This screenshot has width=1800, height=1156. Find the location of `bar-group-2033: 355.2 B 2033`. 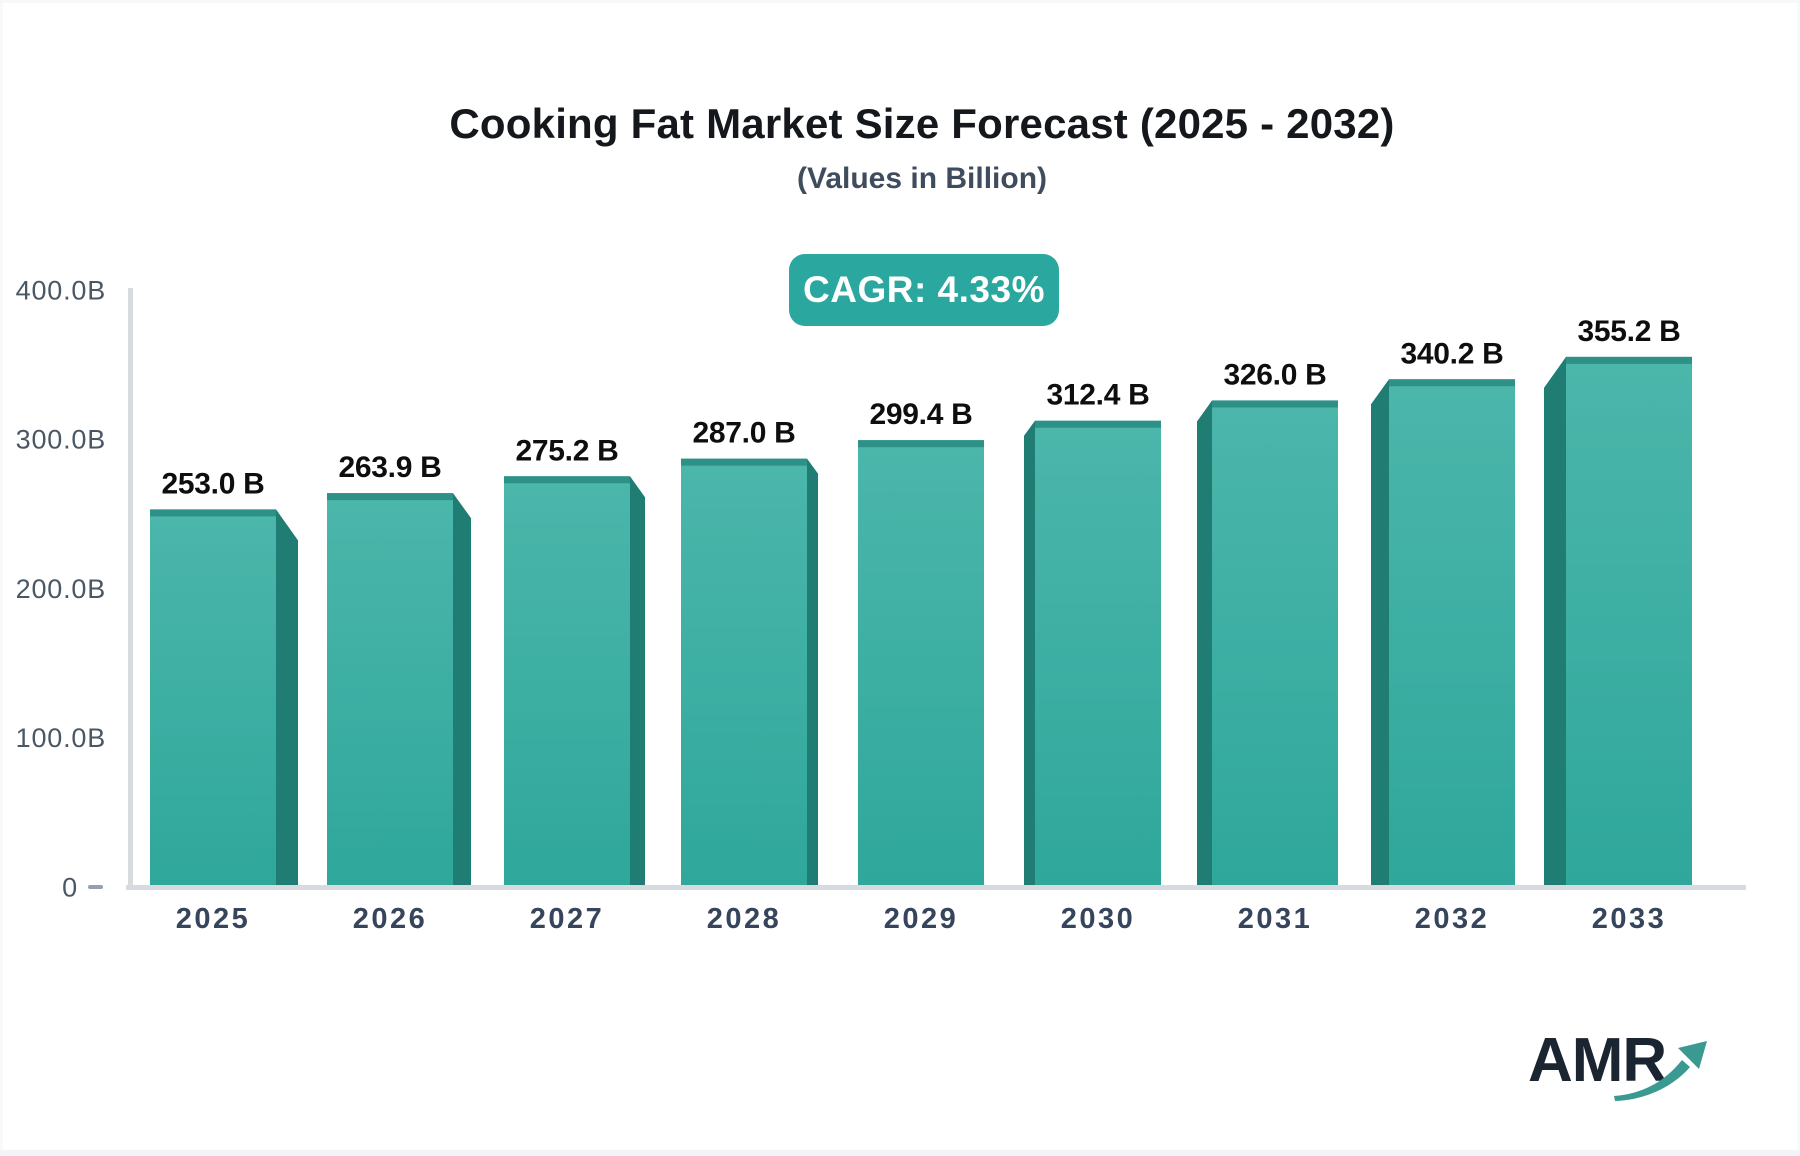

bar-group-2033: 355.2 B 2033 is located at coordinates (1618, 625).